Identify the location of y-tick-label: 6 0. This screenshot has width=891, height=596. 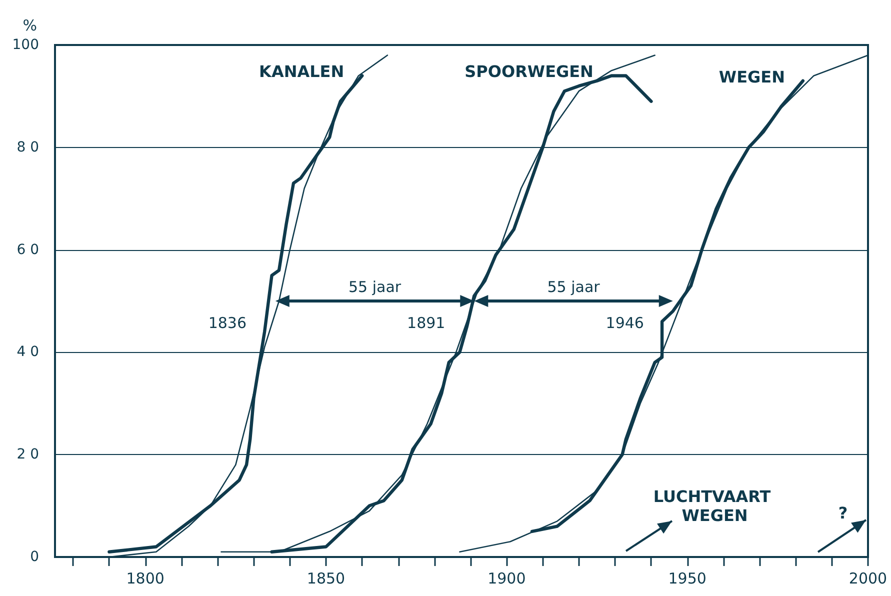
(27, 250).